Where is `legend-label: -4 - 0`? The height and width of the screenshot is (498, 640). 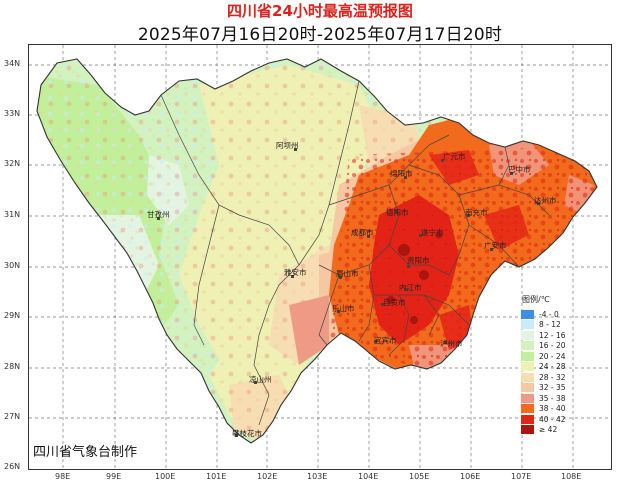 legend-label: -4 - 0 is located at coordinates (549, 314).